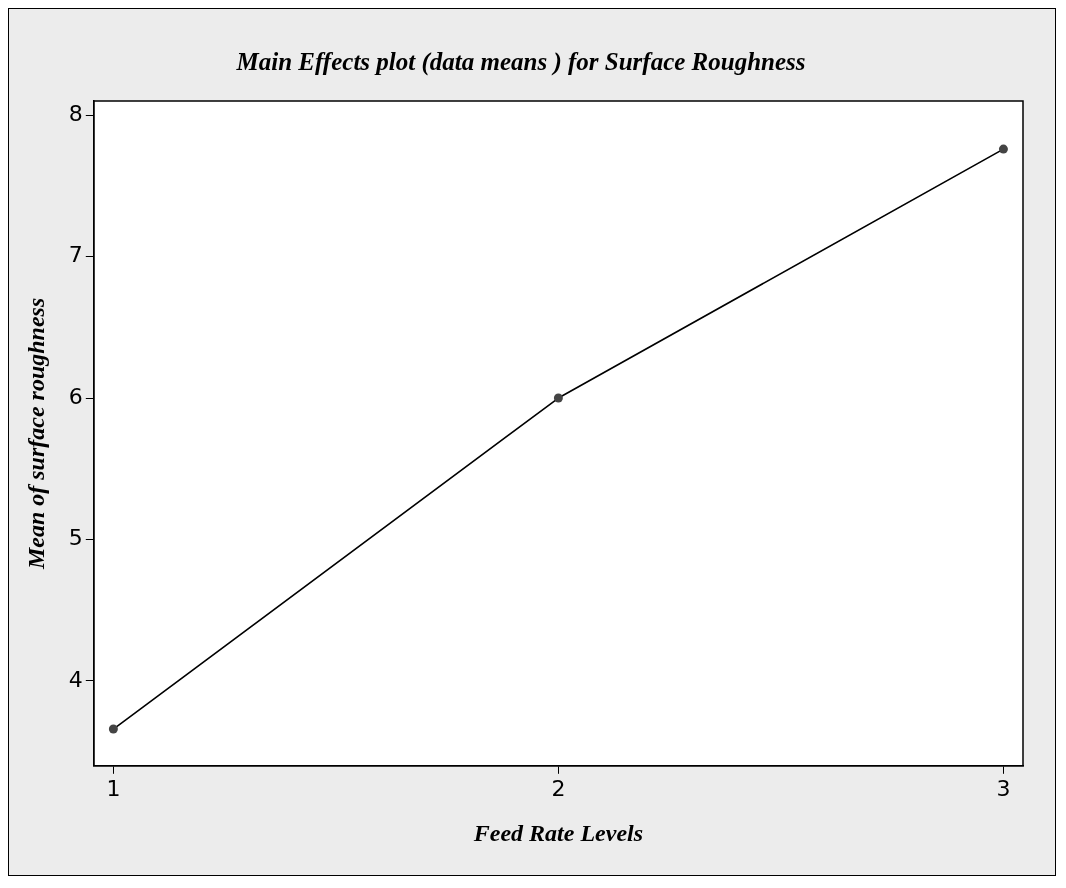 The height and width of the screenshot is (888, 1066). I want to click on chart-title: Main Effects plot (data means ) for Surface Roughness, so click(520, 62).